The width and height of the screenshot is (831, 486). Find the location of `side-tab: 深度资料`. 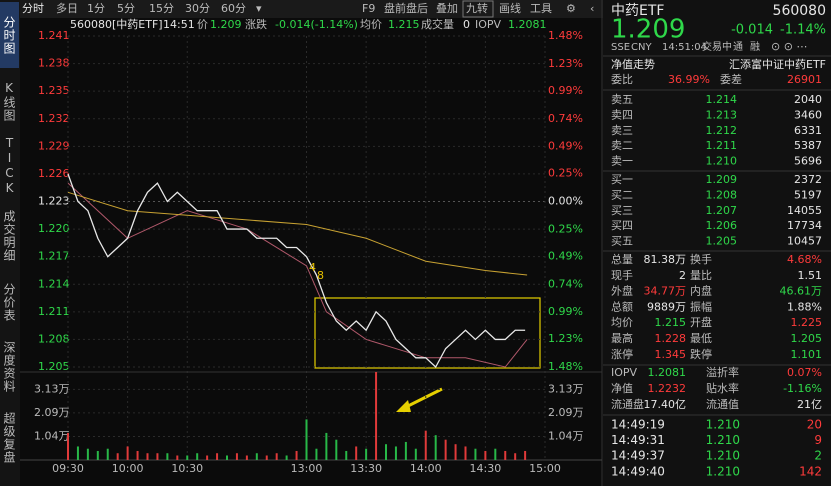

side-tab: 深度资料 is located at coordinates (9, 367).